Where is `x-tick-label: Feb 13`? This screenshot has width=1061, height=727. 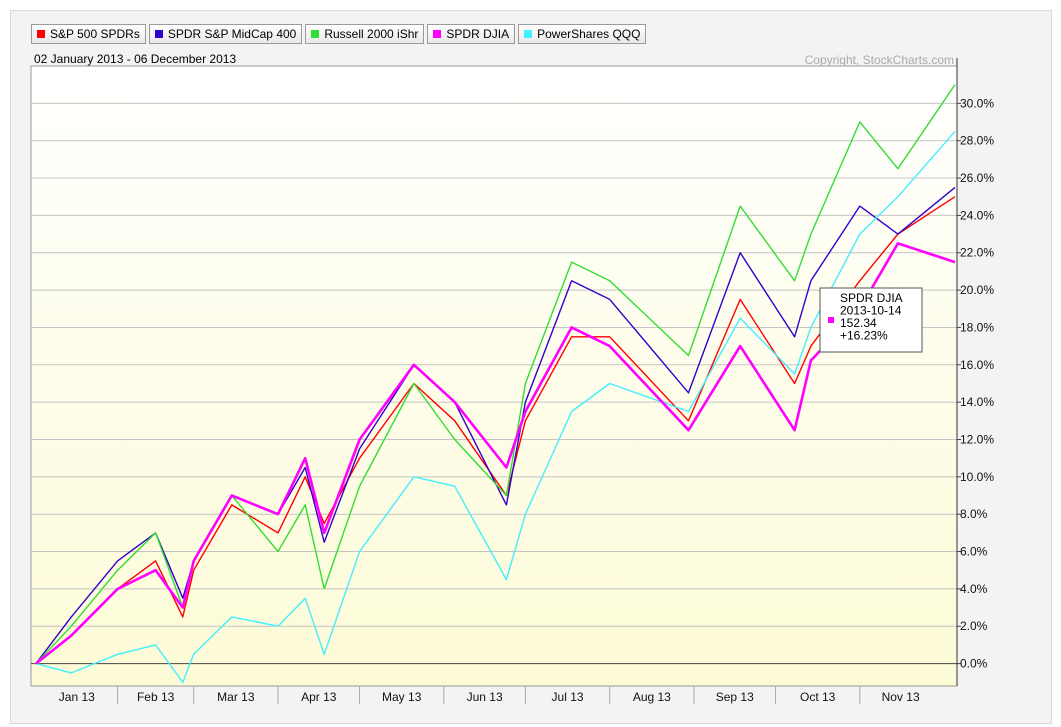 x-tick-label: Feb 13 is located at coordinates (156, 697).